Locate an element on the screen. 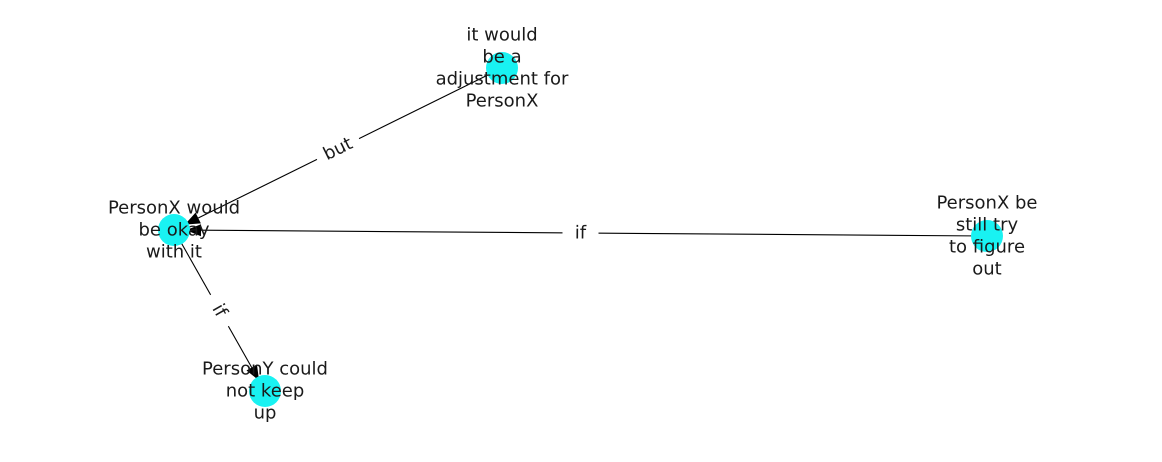 The height and width of the screenshot is (462, 1162). node-label-line: PersonX be is located at coordinates (986, 203).